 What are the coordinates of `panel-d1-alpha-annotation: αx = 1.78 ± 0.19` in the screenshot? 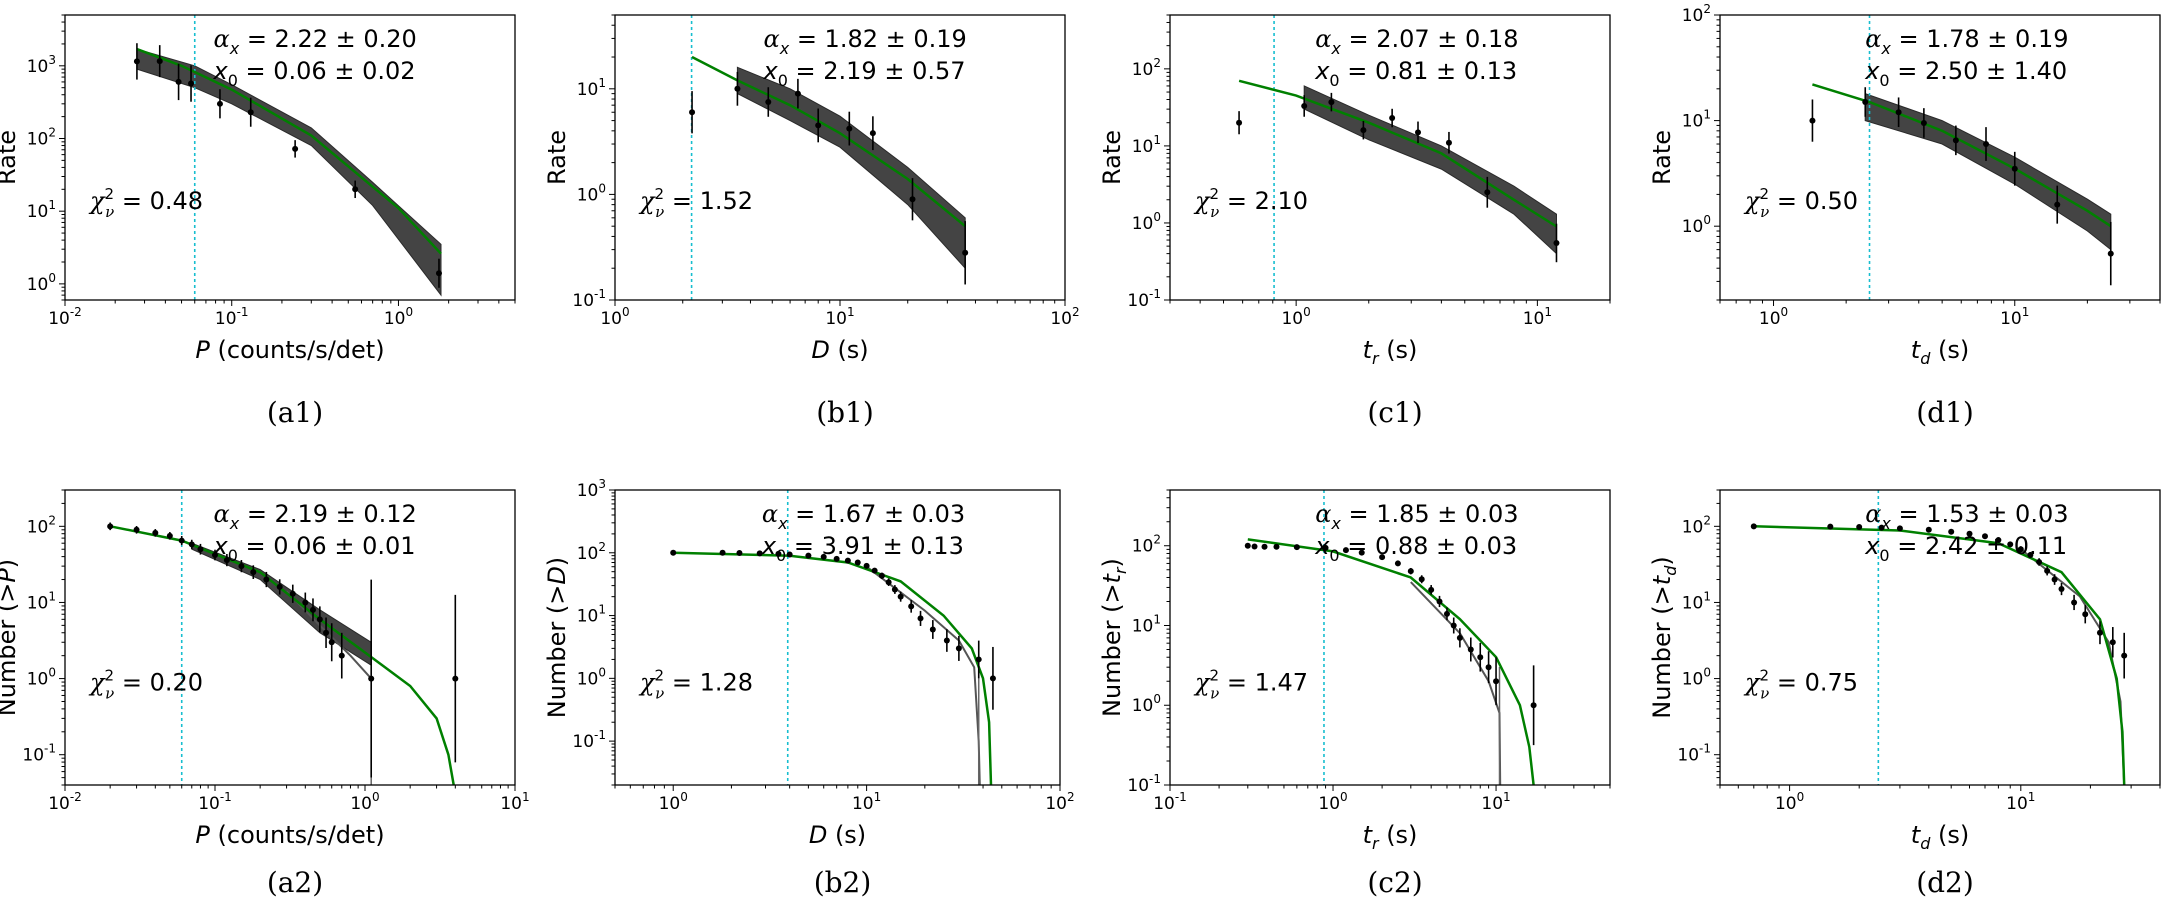 It's located at (1966, 41).